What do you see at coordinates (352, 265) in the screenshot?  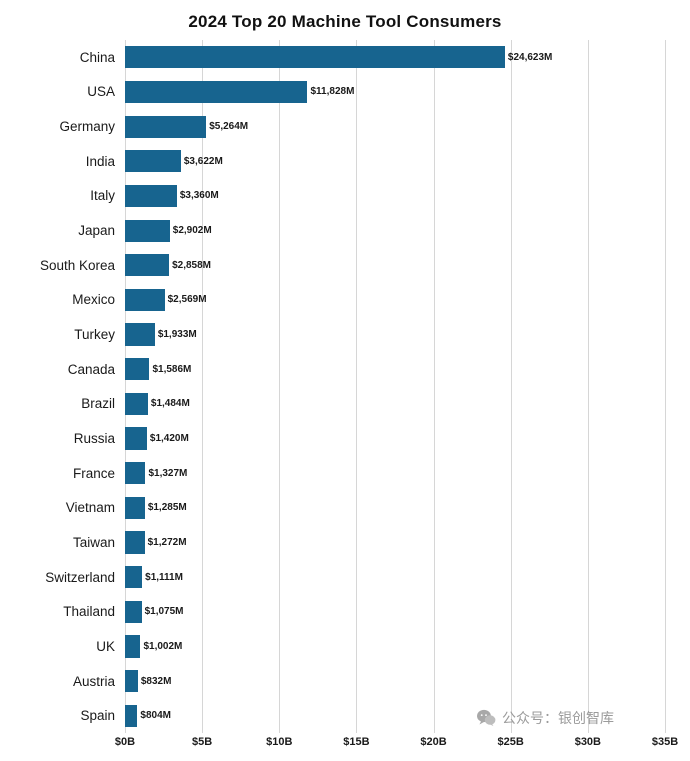 I see `chart-row: South Korea $2,858M` at bounding box center [352, 265].